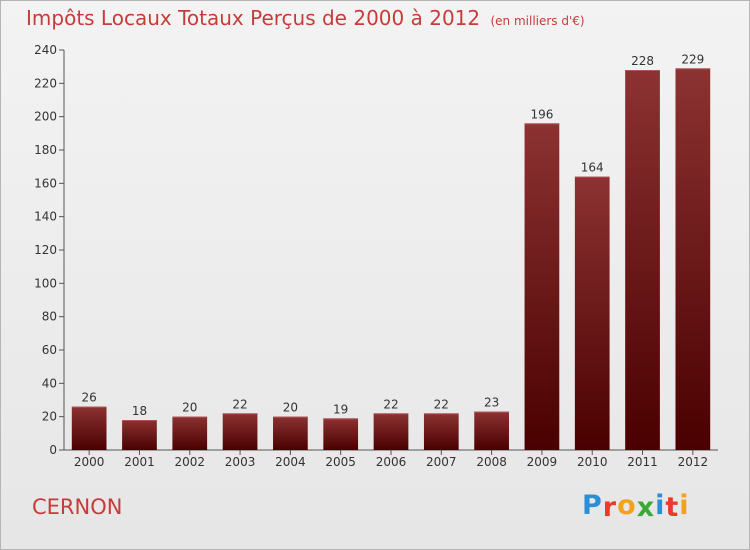 This screenshot has width=750, height=550. What do you see at coordinates (139, 462) in the screenshot?
I see `x-tick-label: 2001` at bounding box center [139, 462].